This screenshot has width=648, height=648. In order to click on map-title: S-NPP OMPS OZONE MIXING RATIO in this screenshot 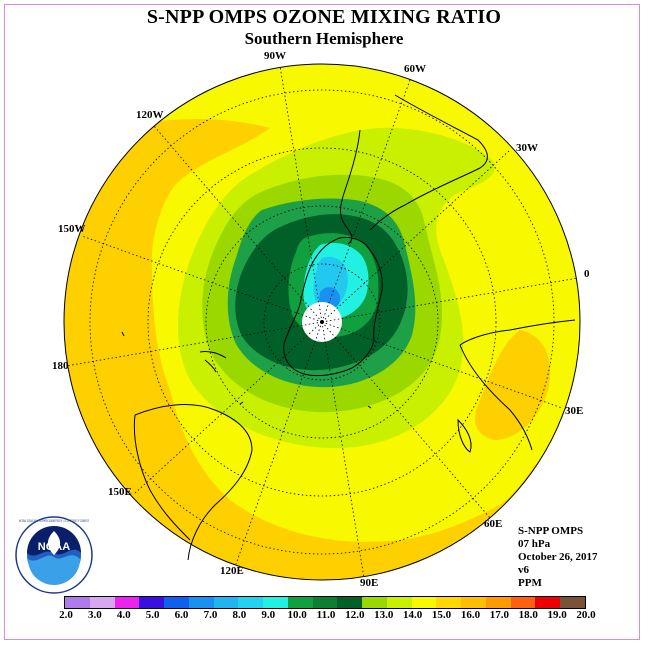, I will do `click(324, 17)`.